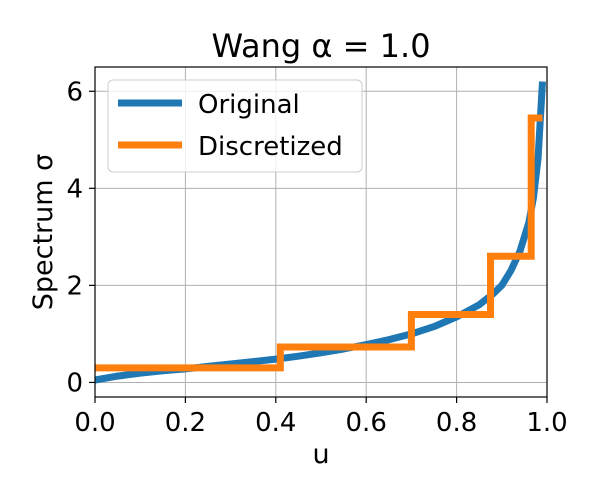  What do you see at coordinates (74, 383) in the screenshot?
I see `y-tick-label: 0` at bounding box center [74, 383].